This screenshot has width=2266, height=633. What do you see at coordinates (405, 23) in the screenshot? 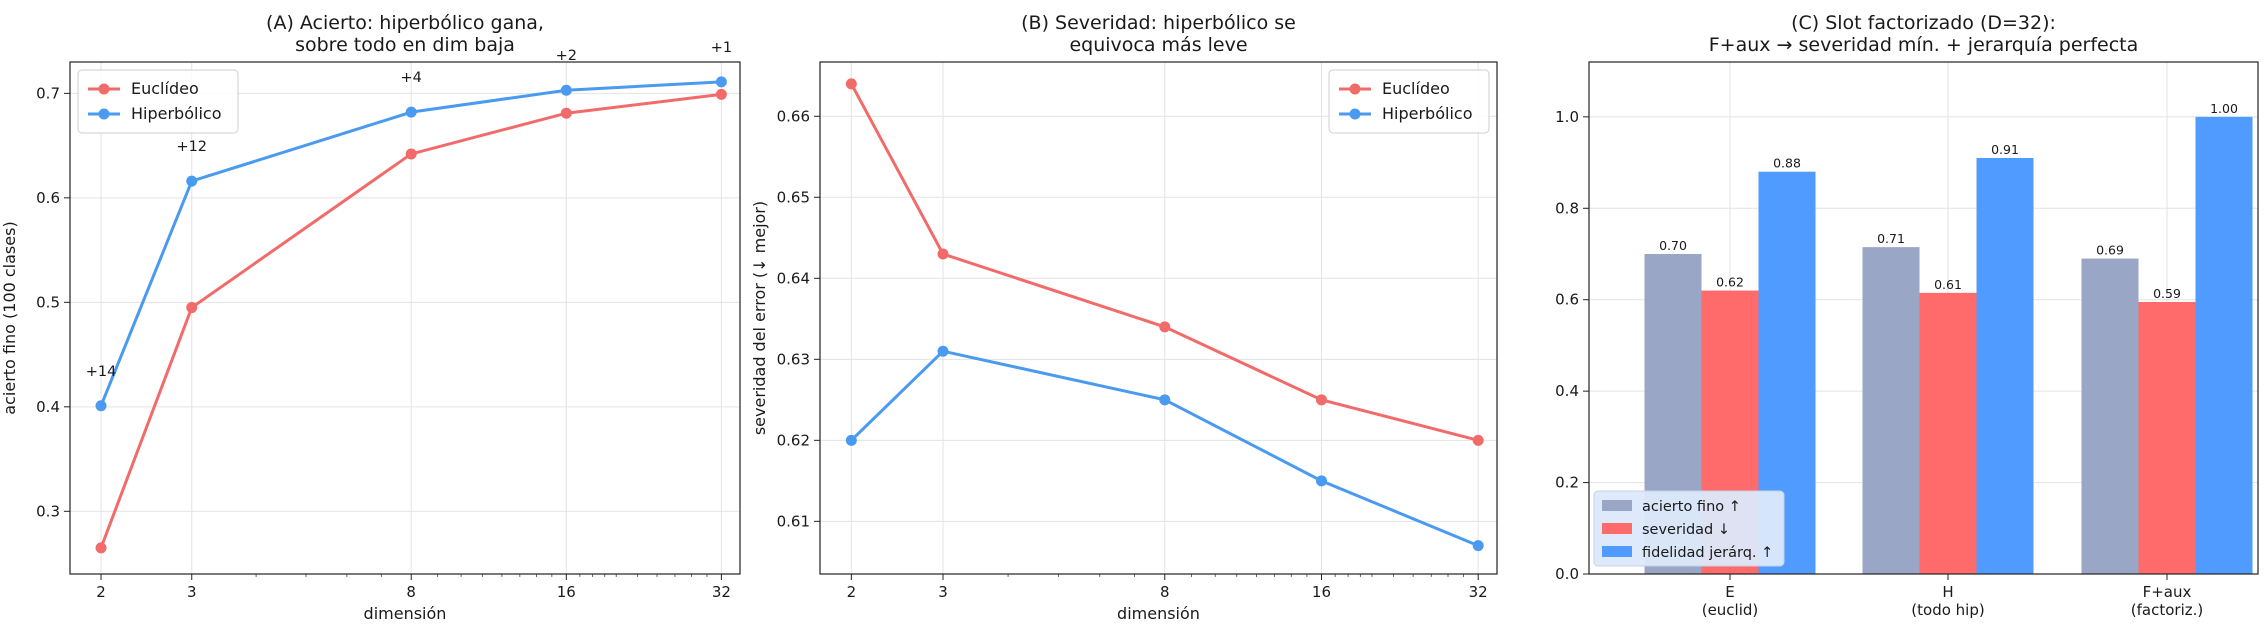
I see `chart-title-0-line-0: (A) Acierto: hiperbólico gana,` at bounding box center [405, 23].